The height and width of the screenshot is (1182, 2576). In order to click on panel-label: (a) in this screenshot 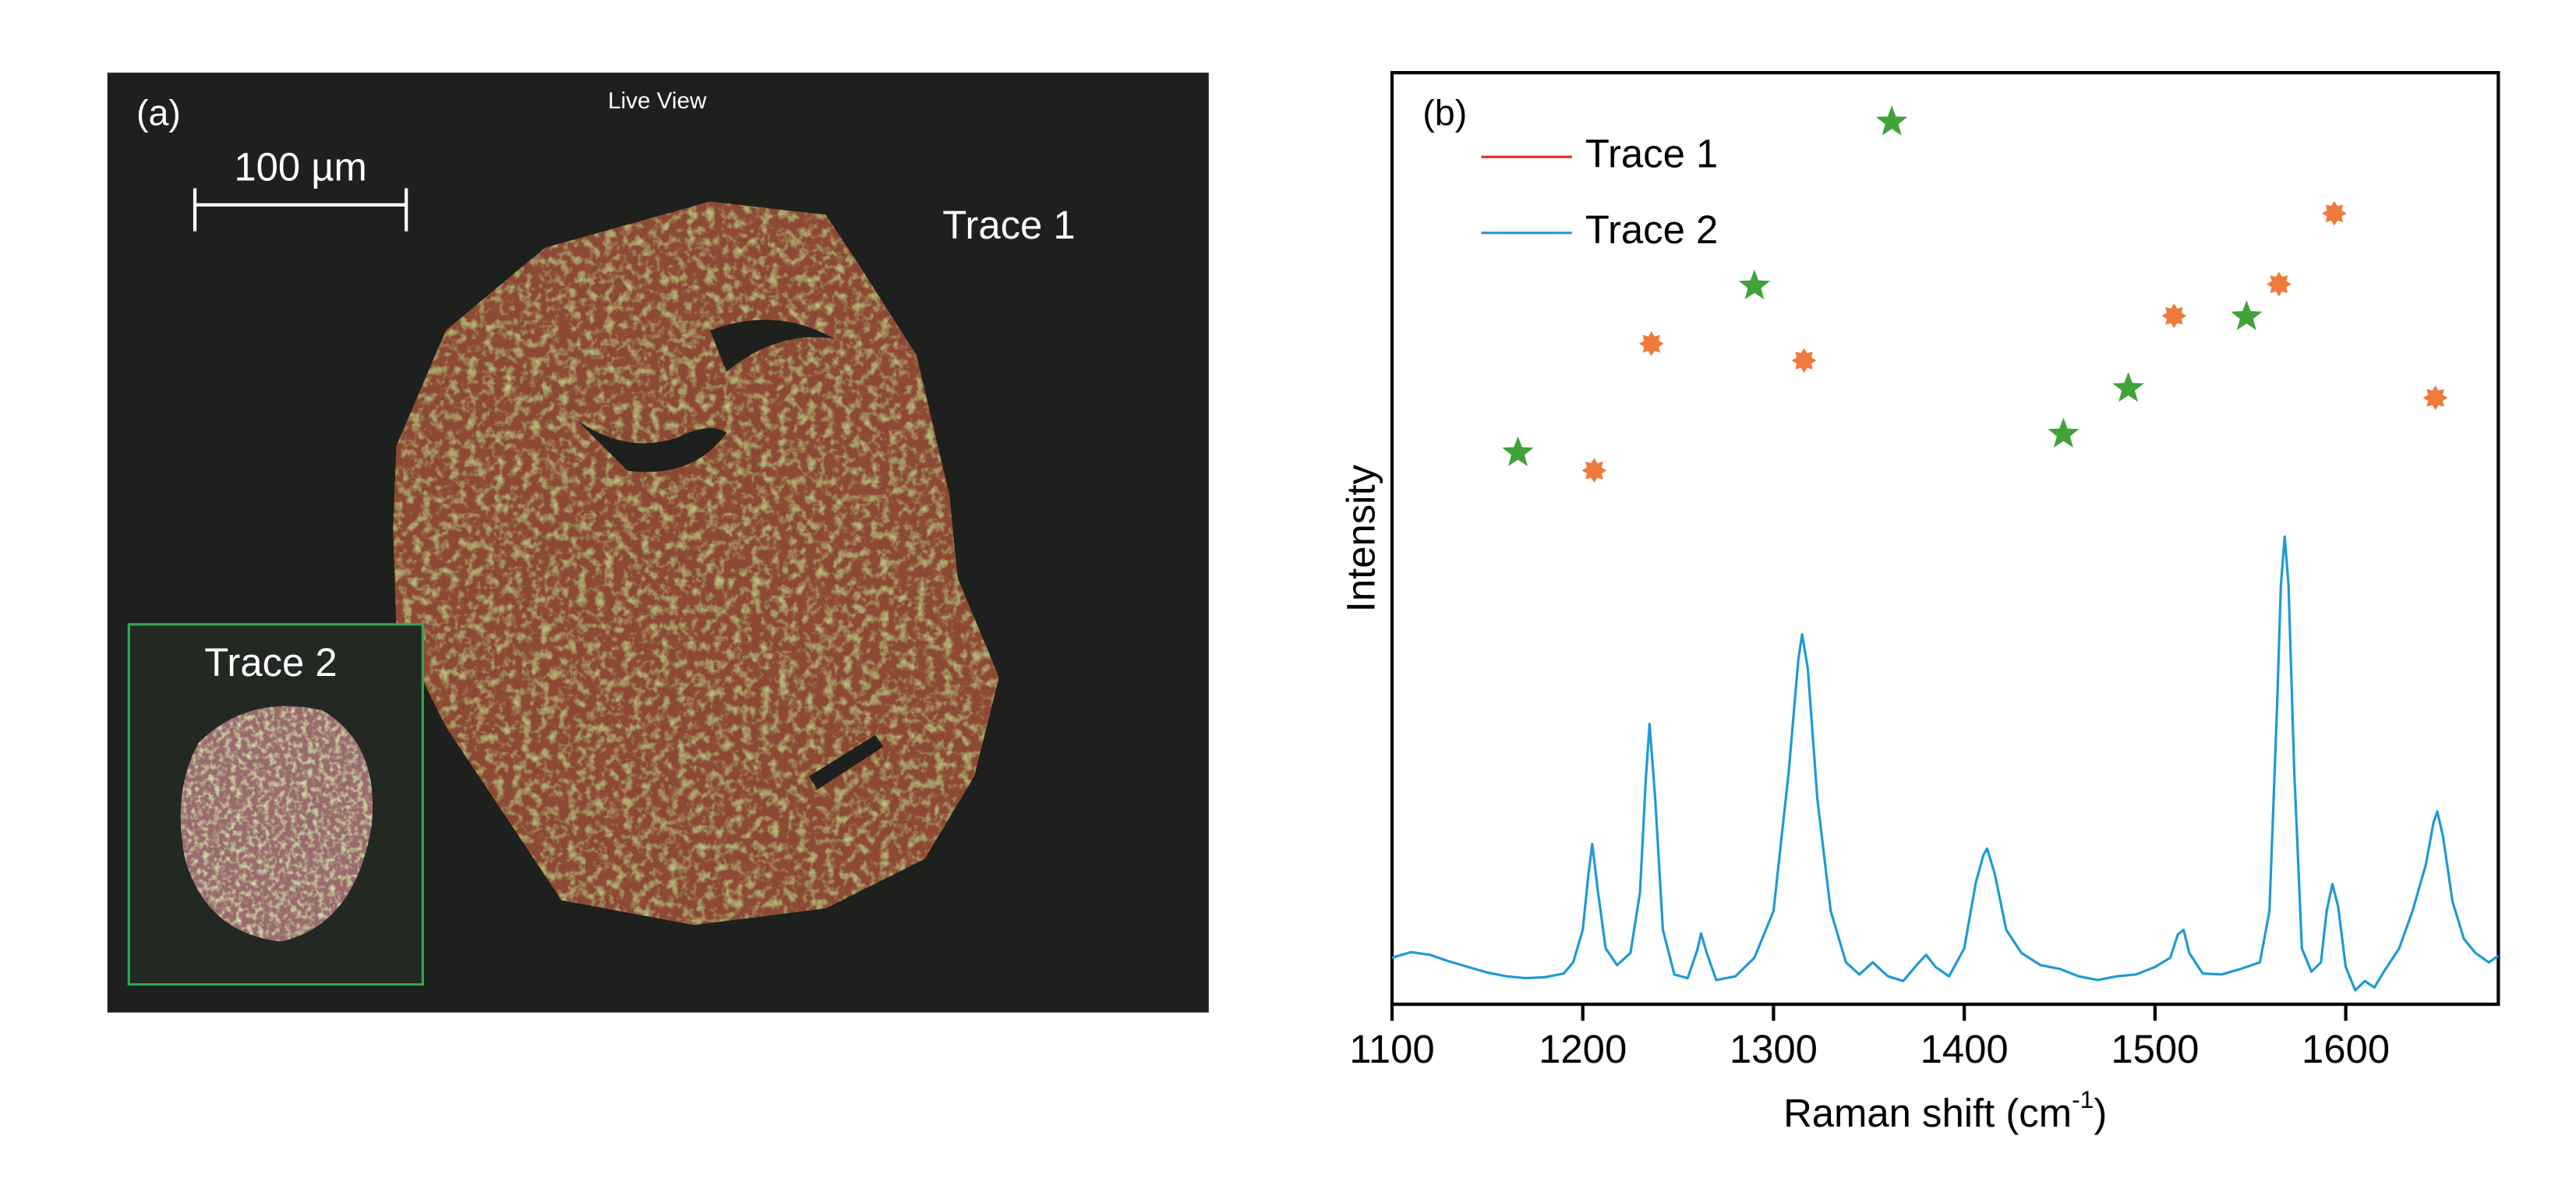, I will do `click(158, 113)`.